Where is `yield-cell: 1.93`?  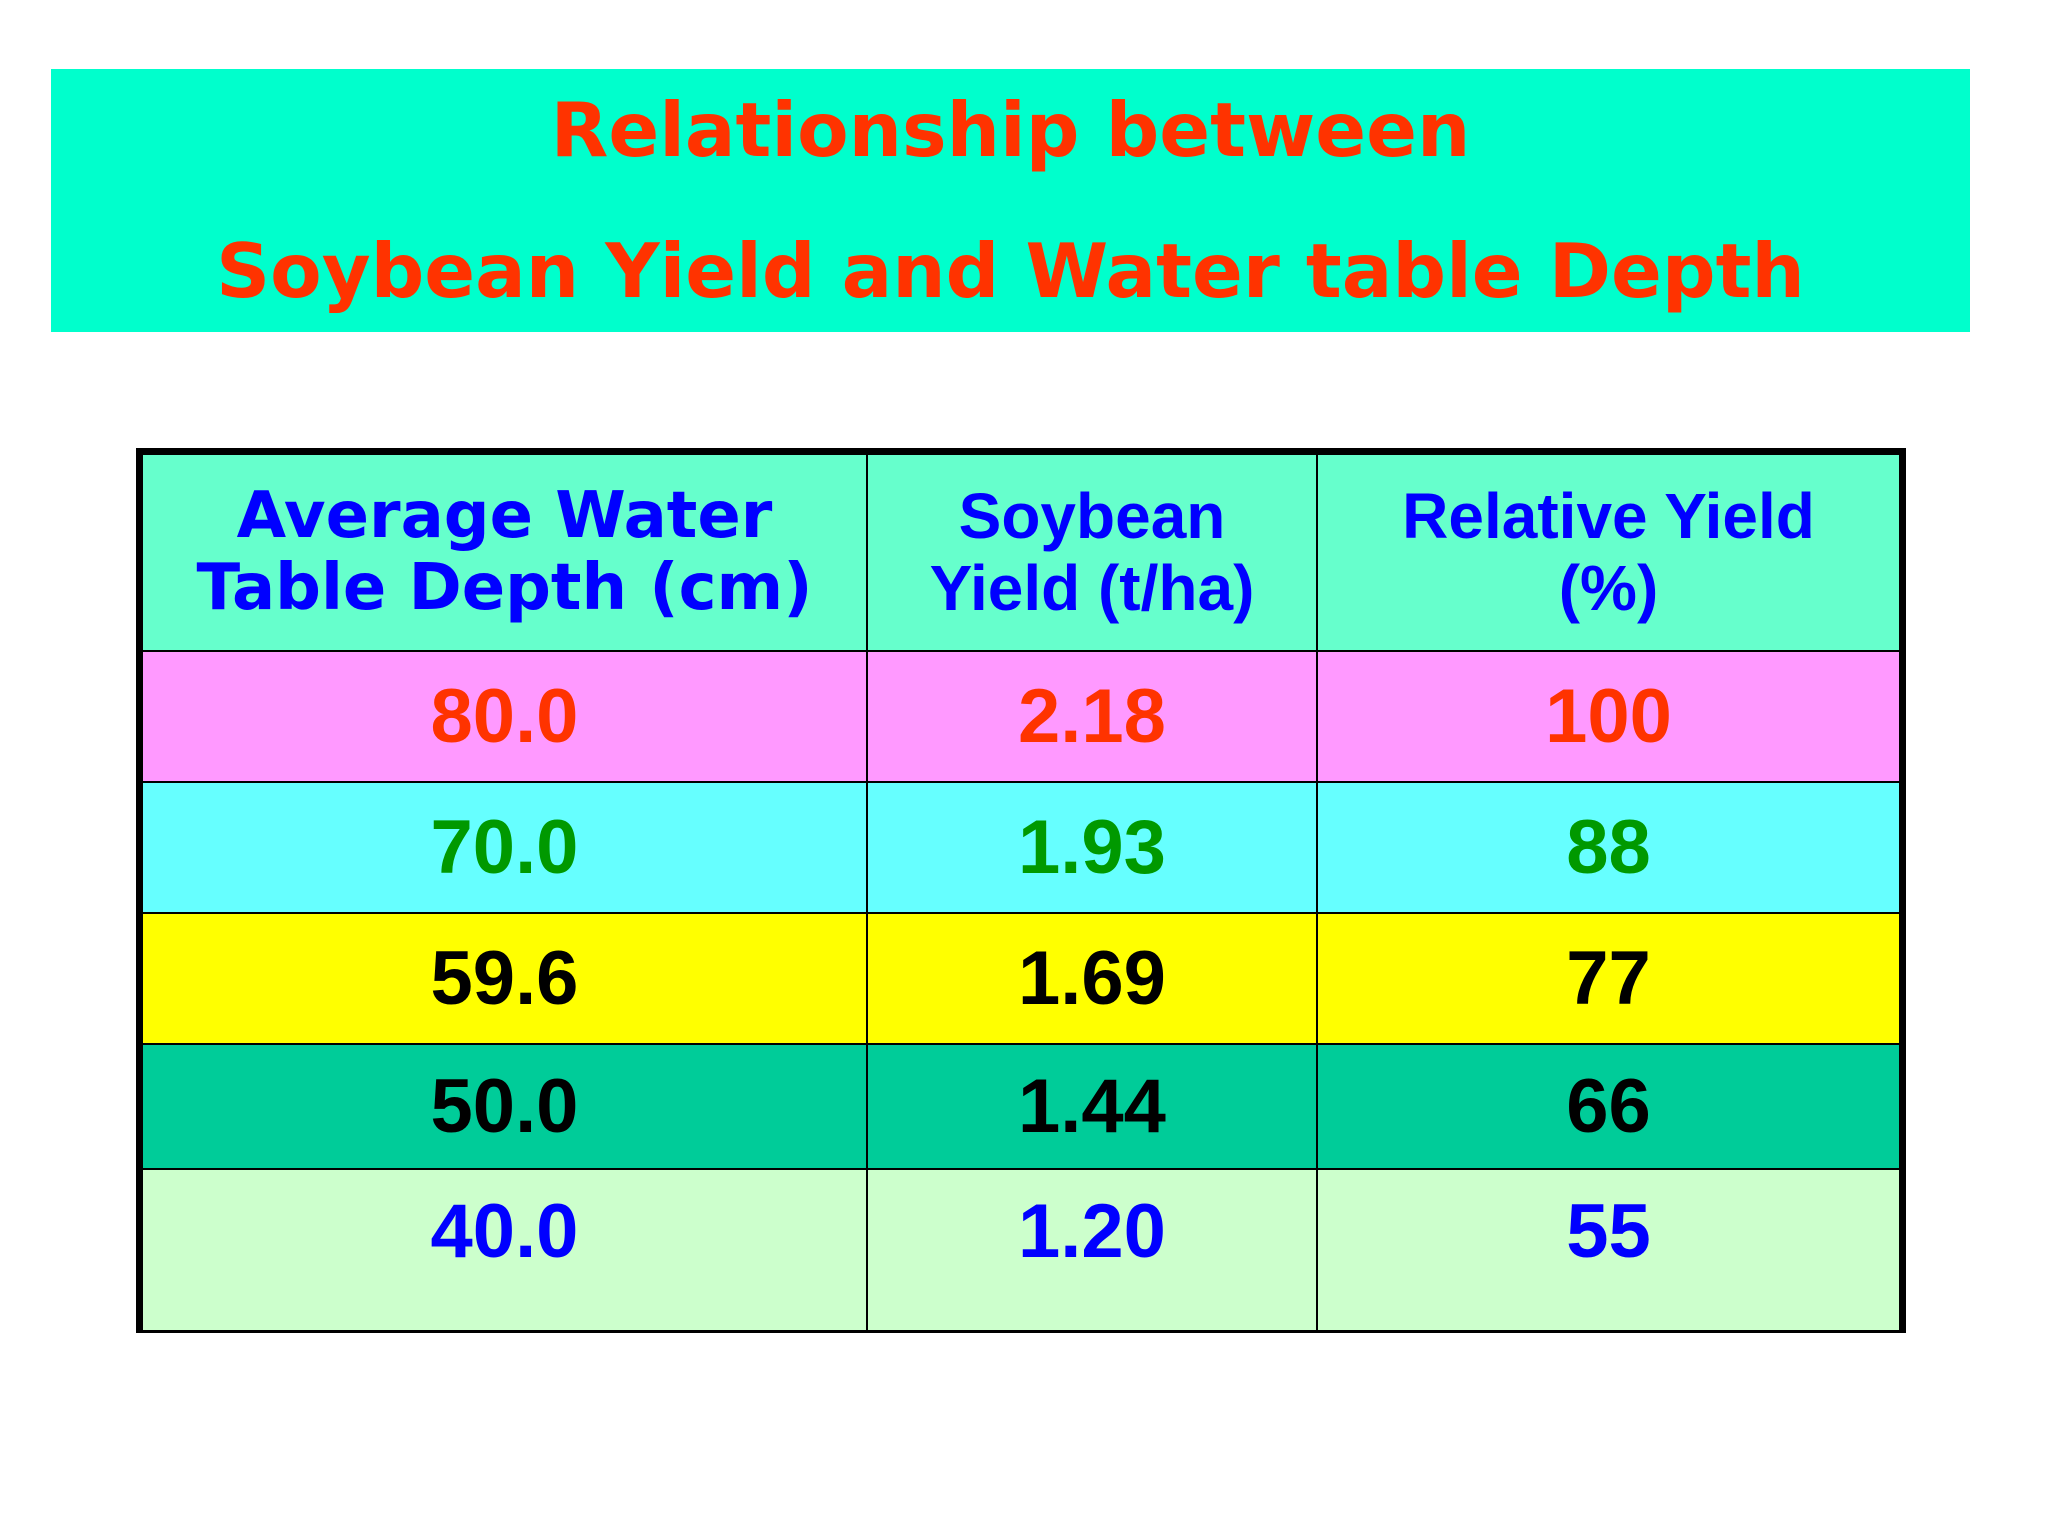 yield-cell: 1.93 is located at coordinates (1092, 847).